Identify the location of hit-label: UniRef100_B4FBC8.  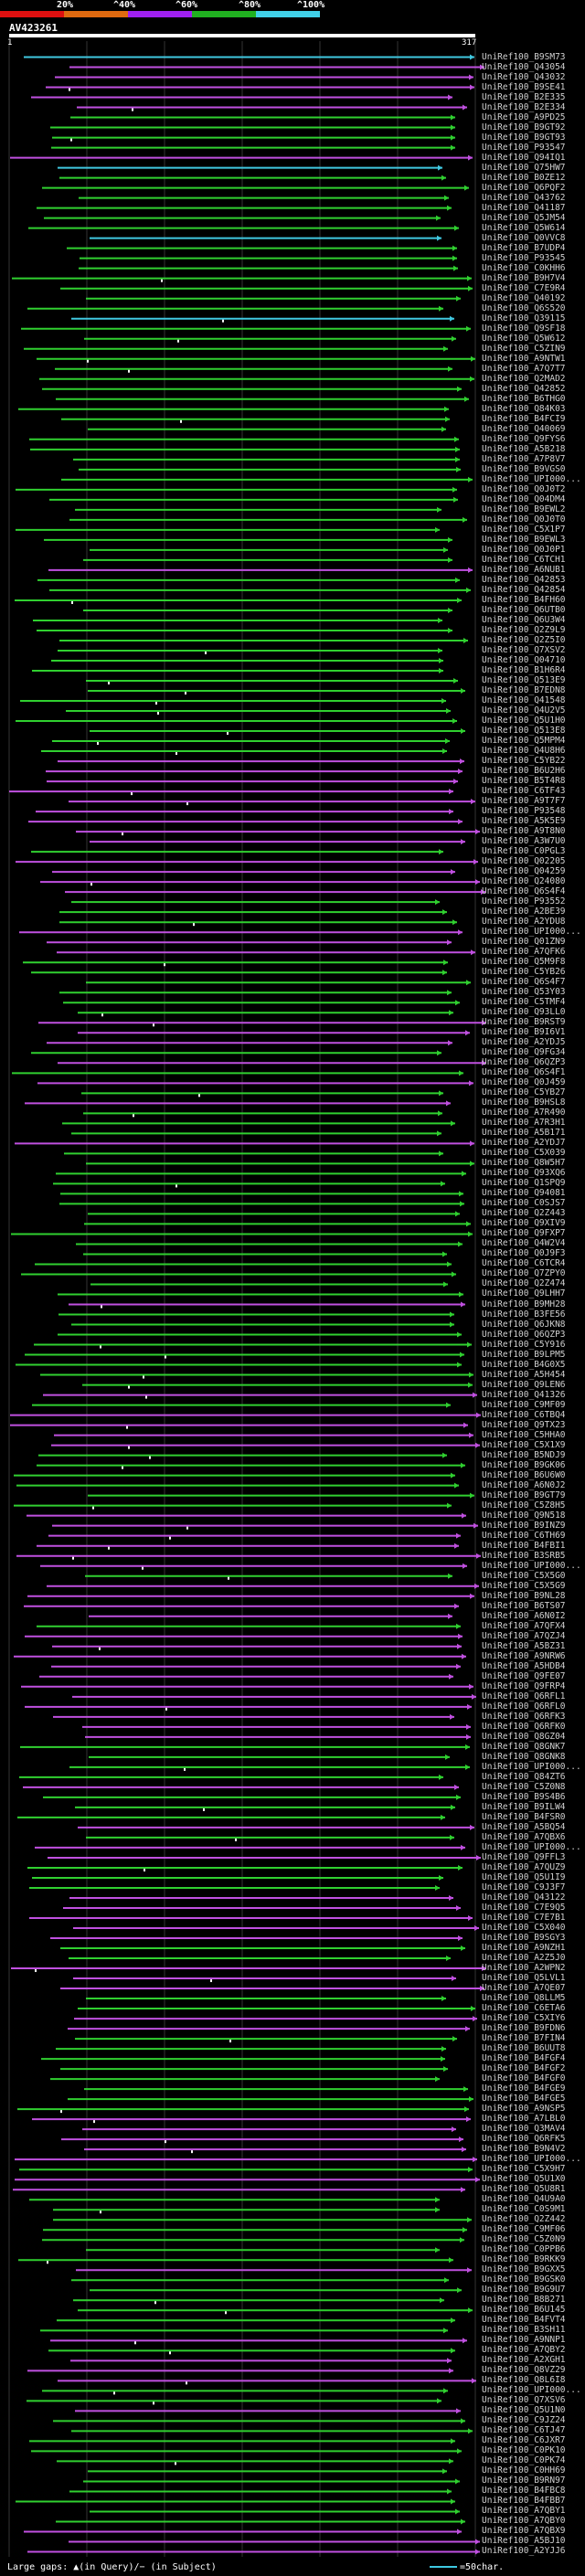
(524, 2491).